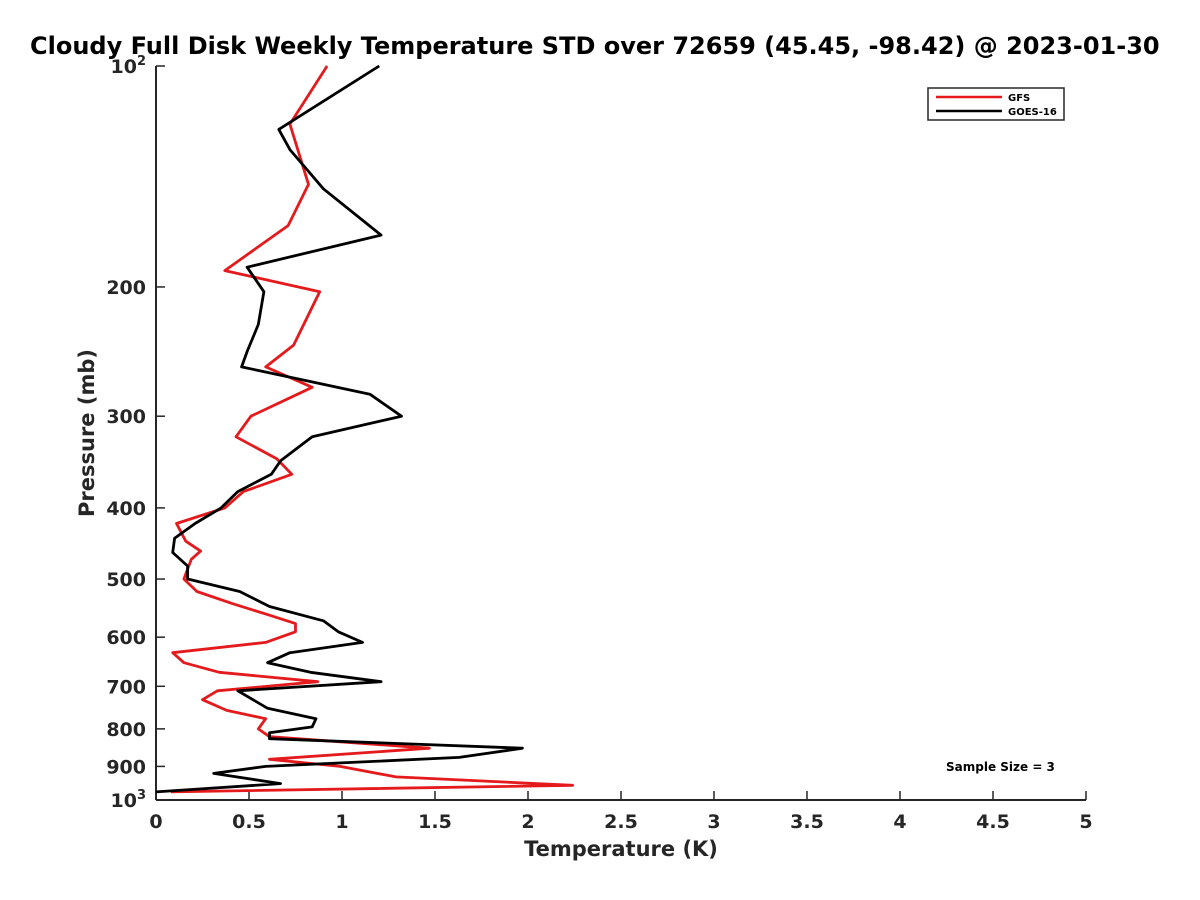 Image resolution: width=1200 pixels, height=900 pixels. I want to click on legend-box, so click(996, 104).